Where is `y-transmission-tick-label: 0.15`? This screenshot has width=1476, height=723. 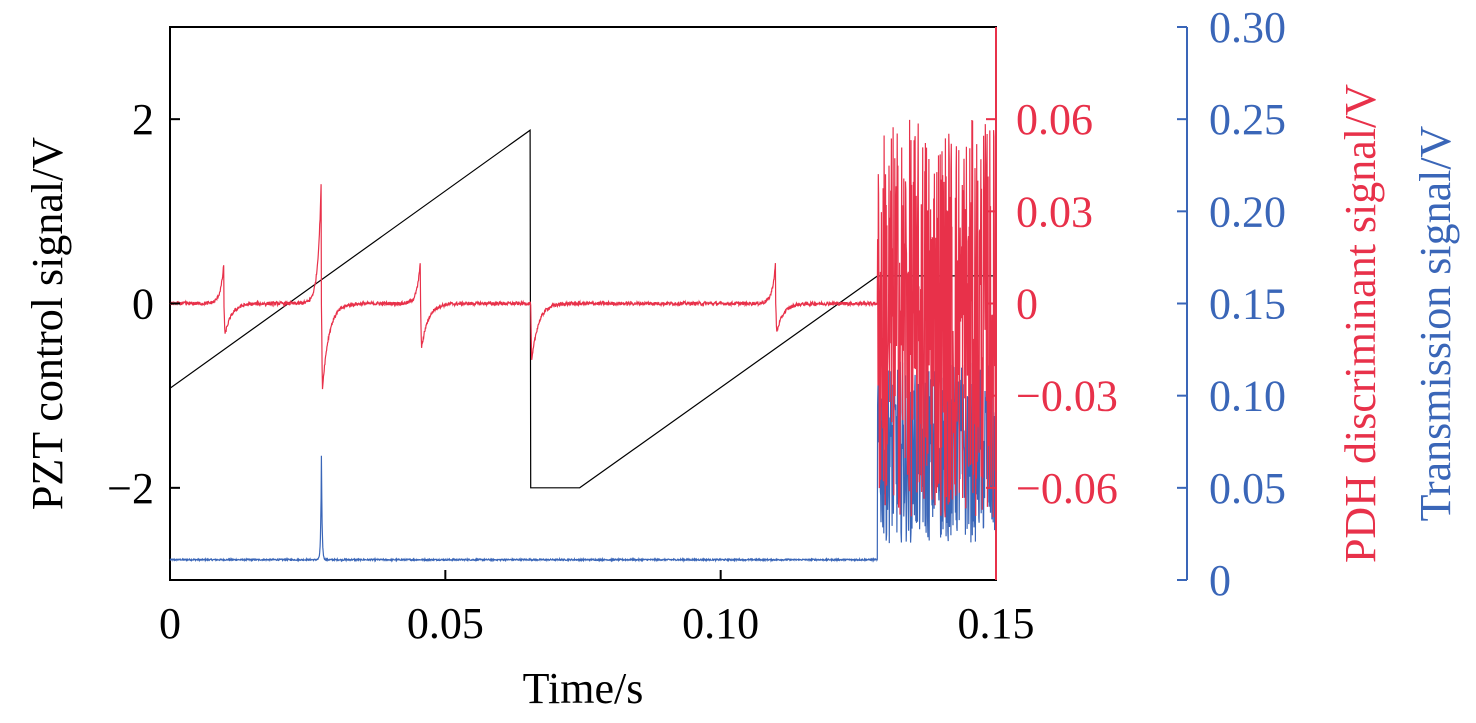 y-transmission-tick-label: 0.15 is located at coordinates (1247, 304).